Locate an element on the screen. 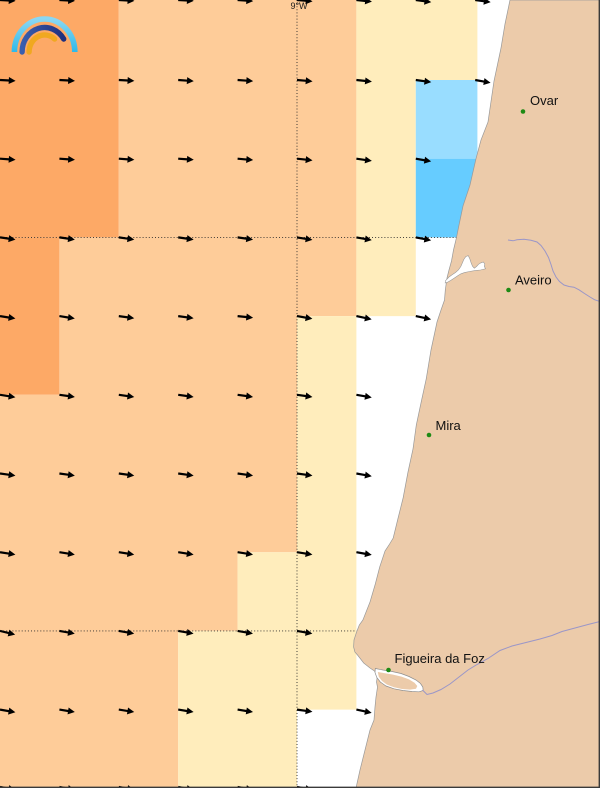 This screenshot has width=600, height=788. svg-text: 9°W is located at coordinates (299, 6).